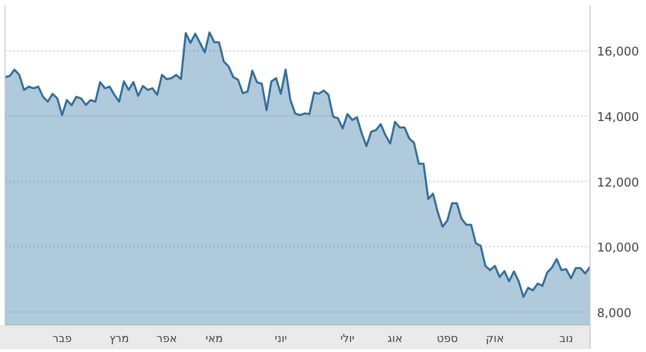 This screenshot has height=352, width=646. I want to click on x-tick-label: מרץ, so click(119, 338).